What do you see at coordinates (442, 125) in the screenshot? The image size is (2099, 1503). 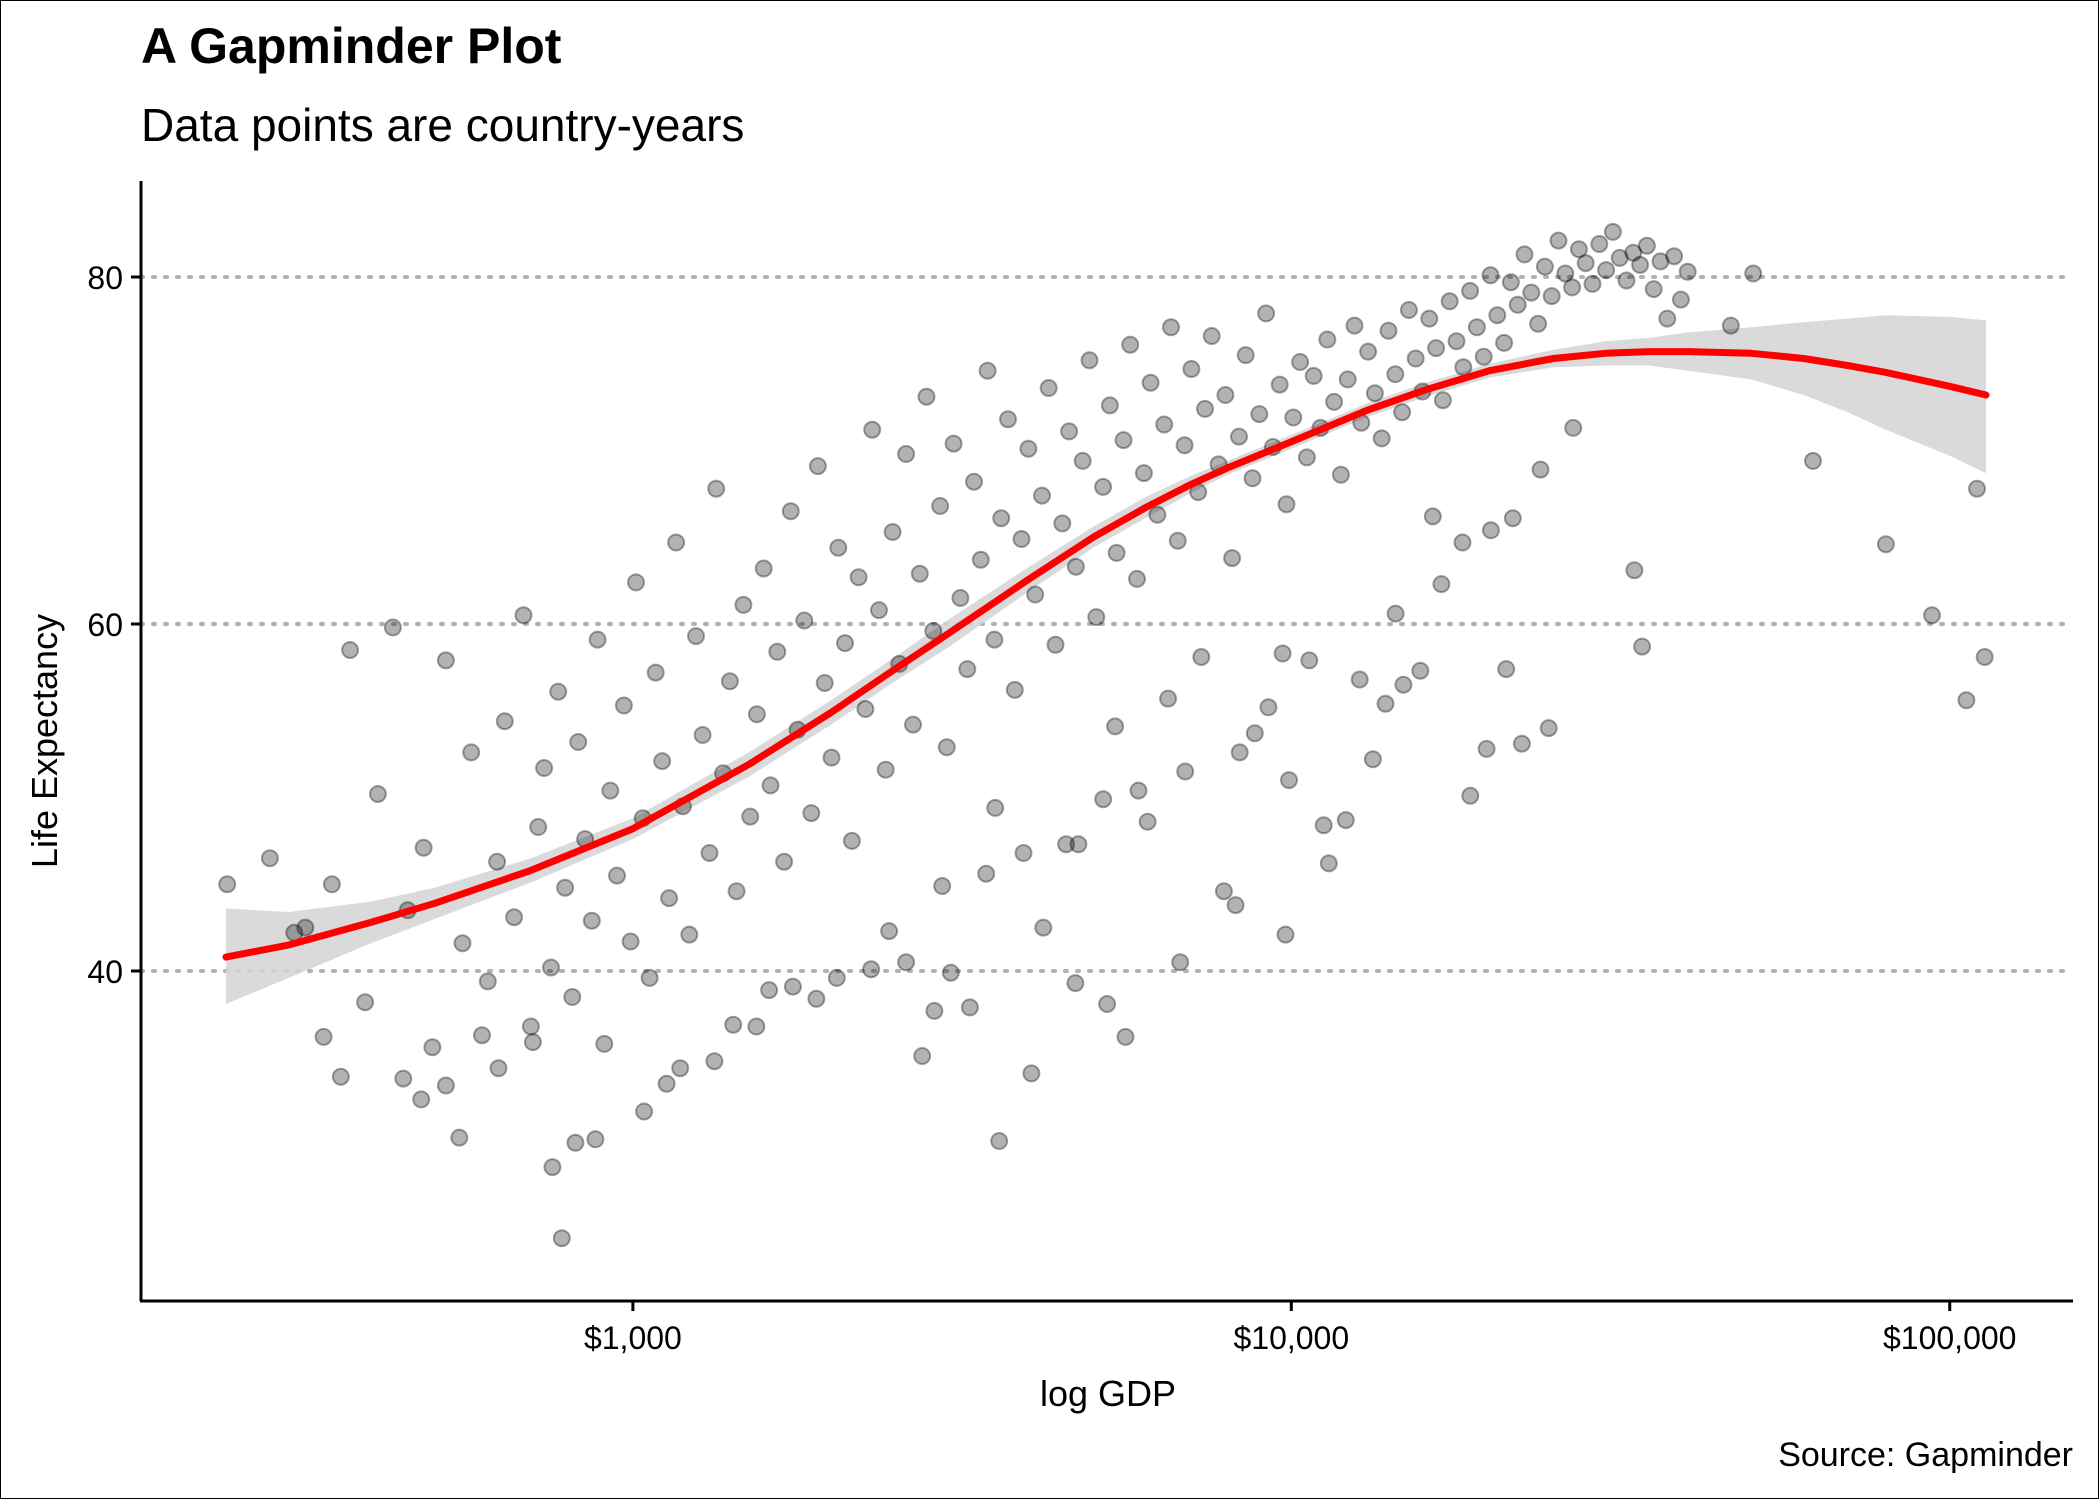 I see `chart-subtitle: Data points are country-years` at bounding box center [442, 125].